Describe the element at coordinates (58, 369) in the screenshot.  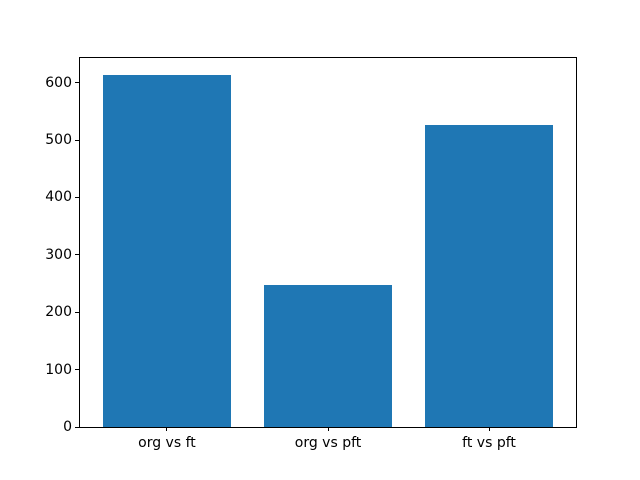
I see `y-tick-label: 100` at that location.